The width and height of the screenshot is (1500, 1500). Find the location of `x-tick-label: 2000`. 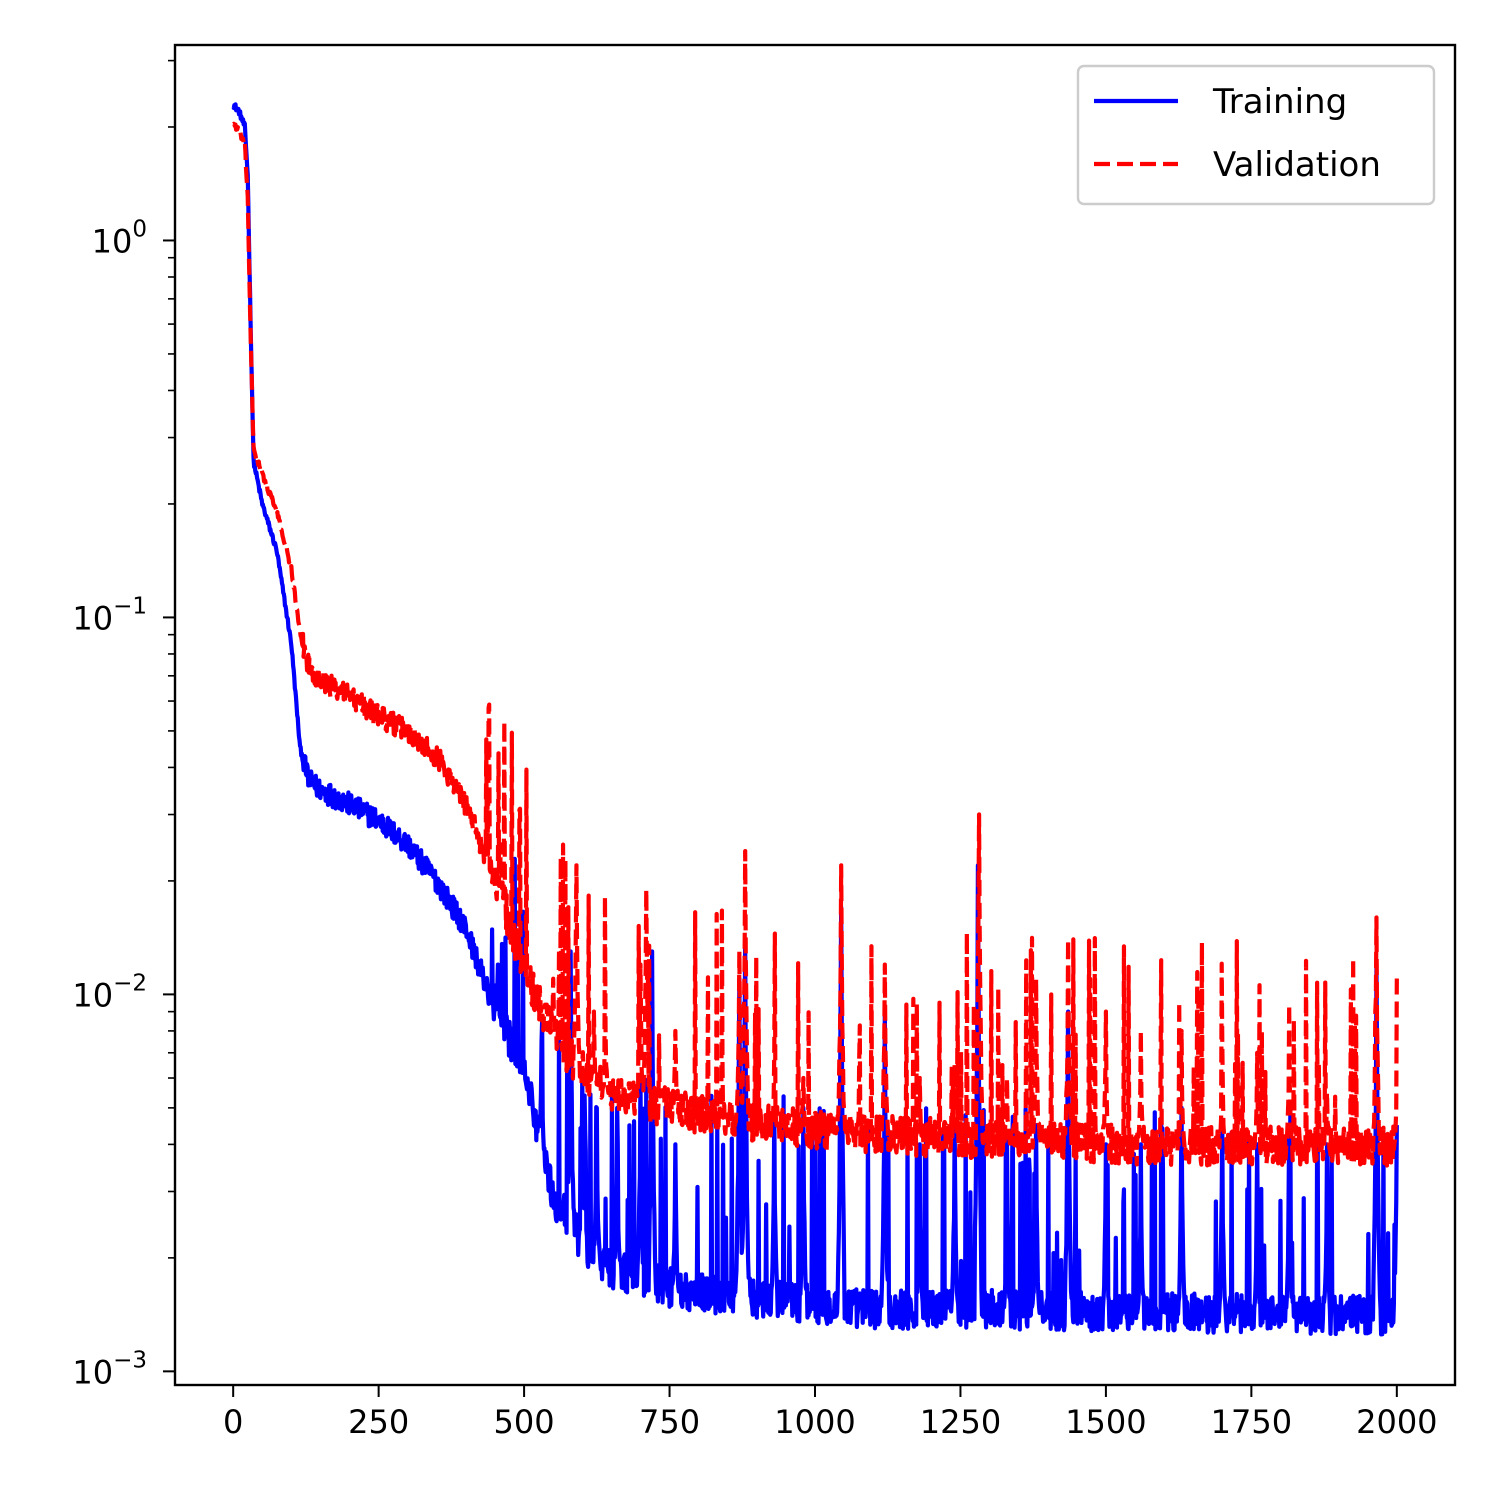

x-tick-label: 2000 is located at coordinates (1396, 1422).